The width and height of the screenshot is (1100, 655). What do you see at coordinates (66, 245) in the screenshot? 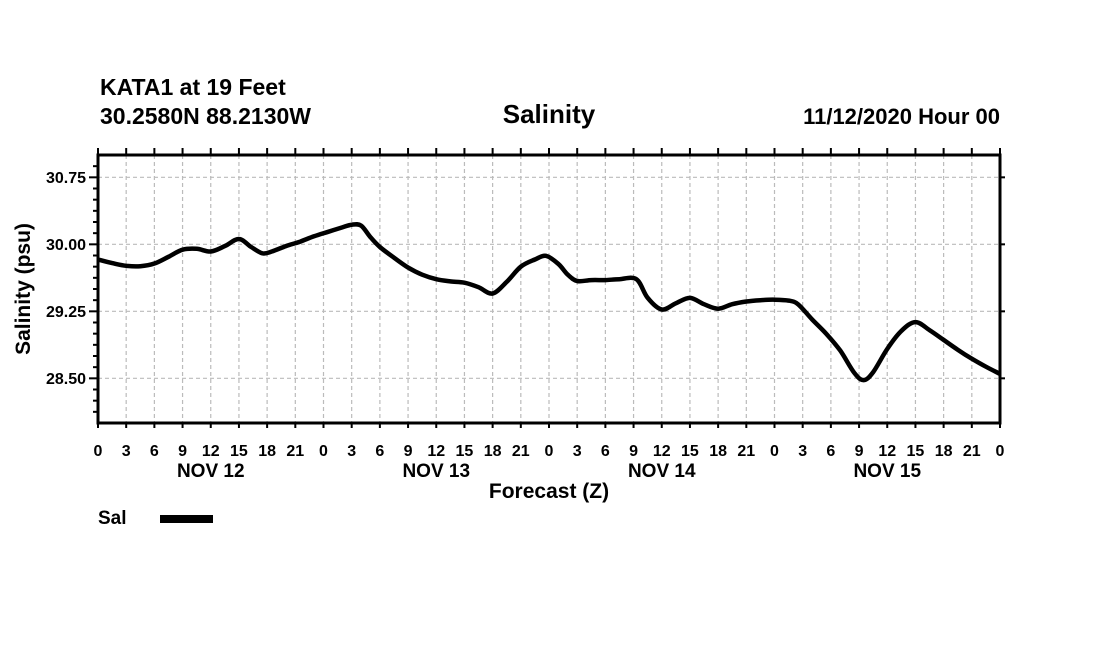
I see `y-tick-label: 30.00` at bounding box center [66, 245].